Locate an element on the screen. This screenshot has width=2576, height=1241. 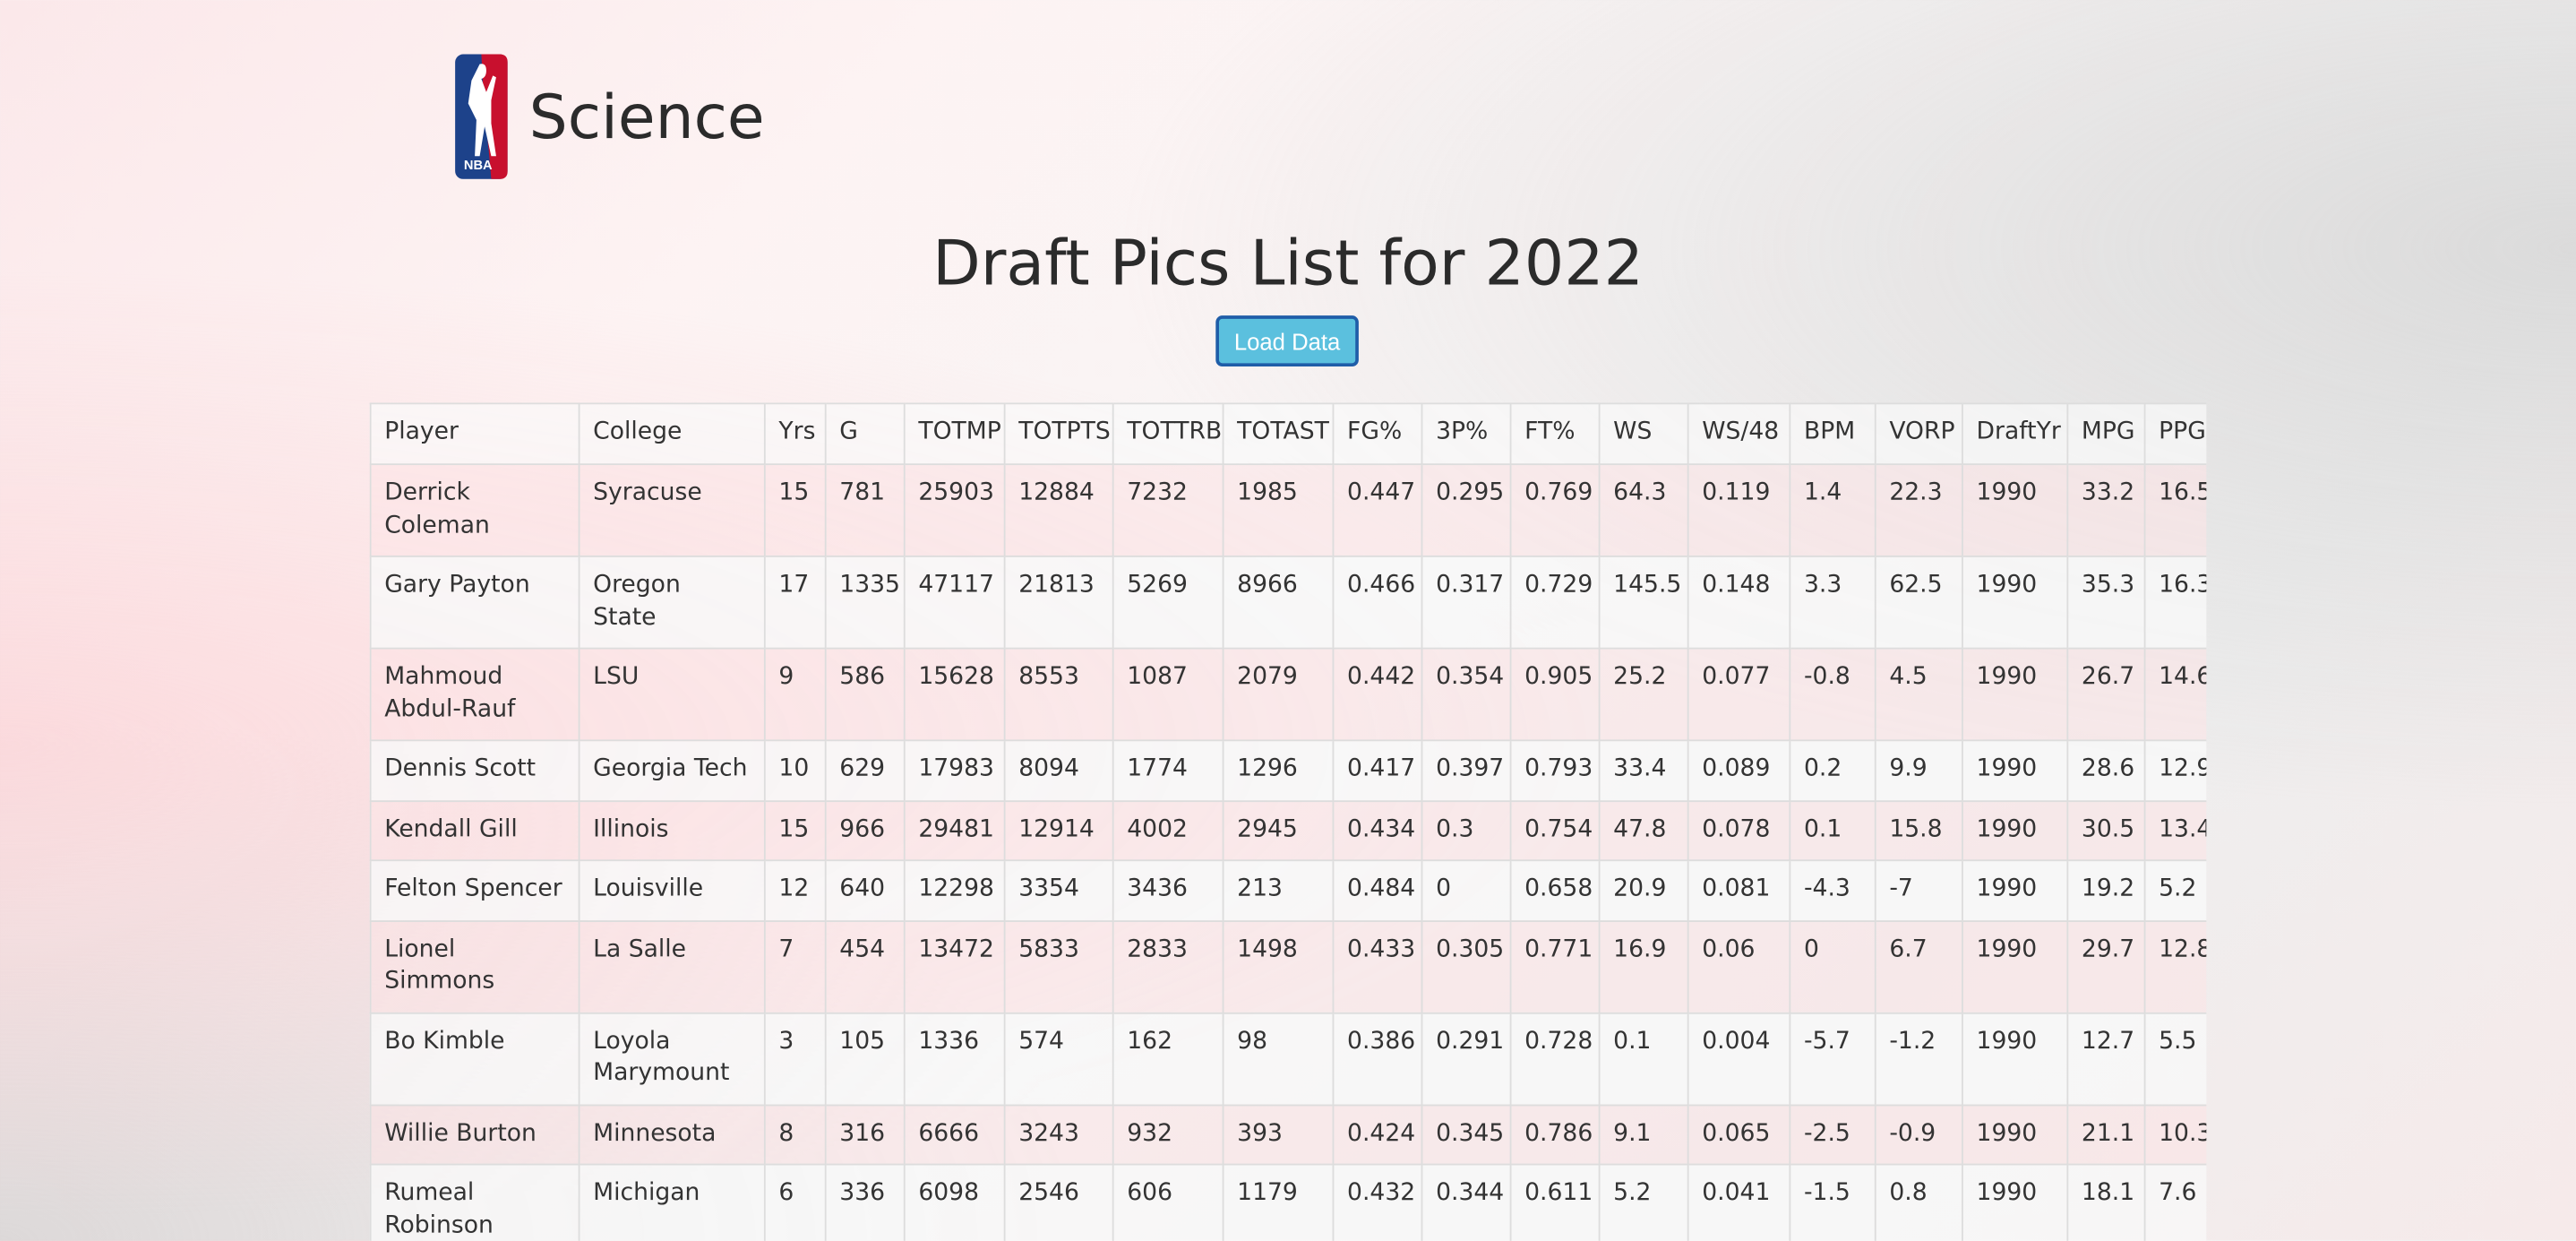
table-cell: Felton Spencer is located at coordinates (474, 890).